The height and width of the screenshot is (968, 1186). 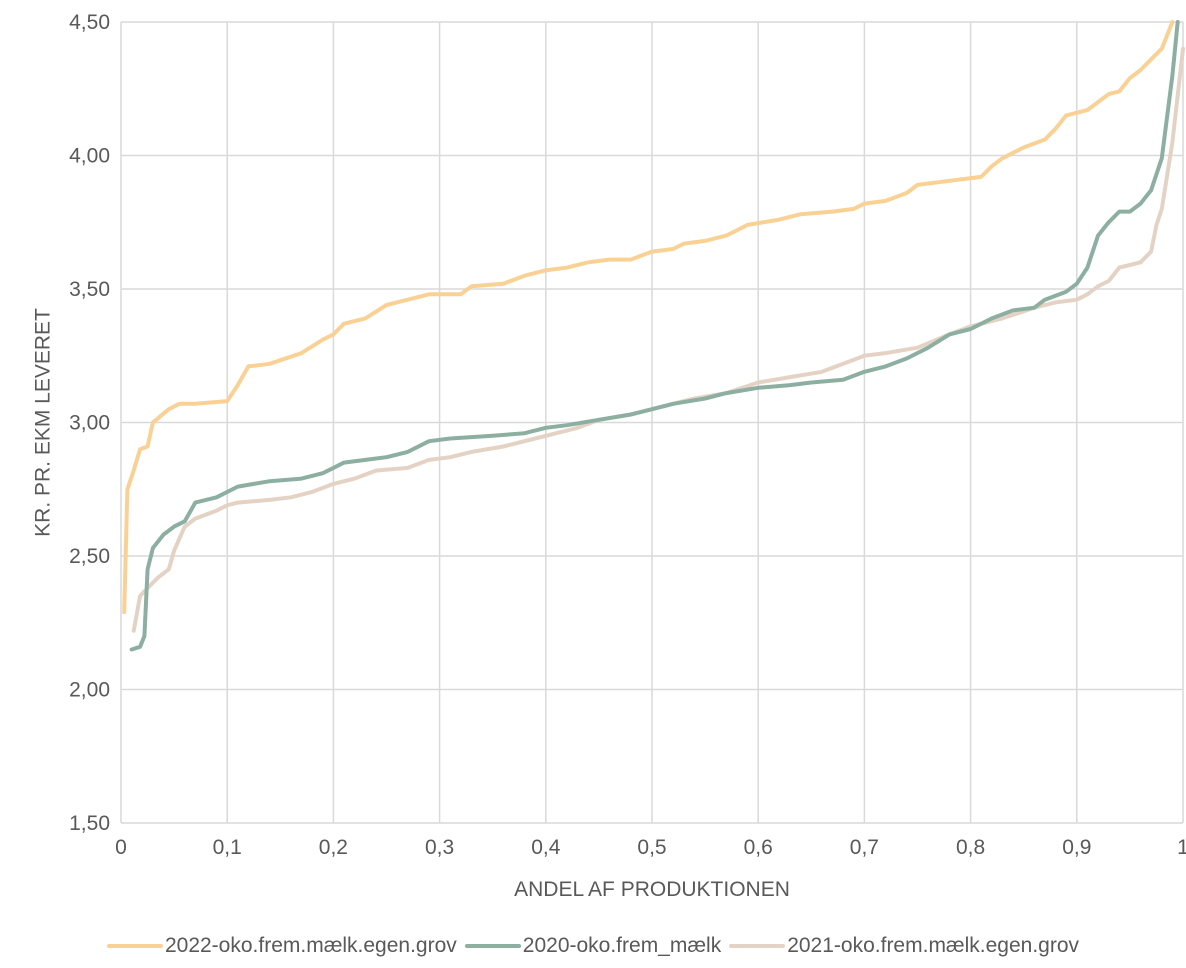 I want to click on y-tick-label: 4,50, so click(x=89, y=22).